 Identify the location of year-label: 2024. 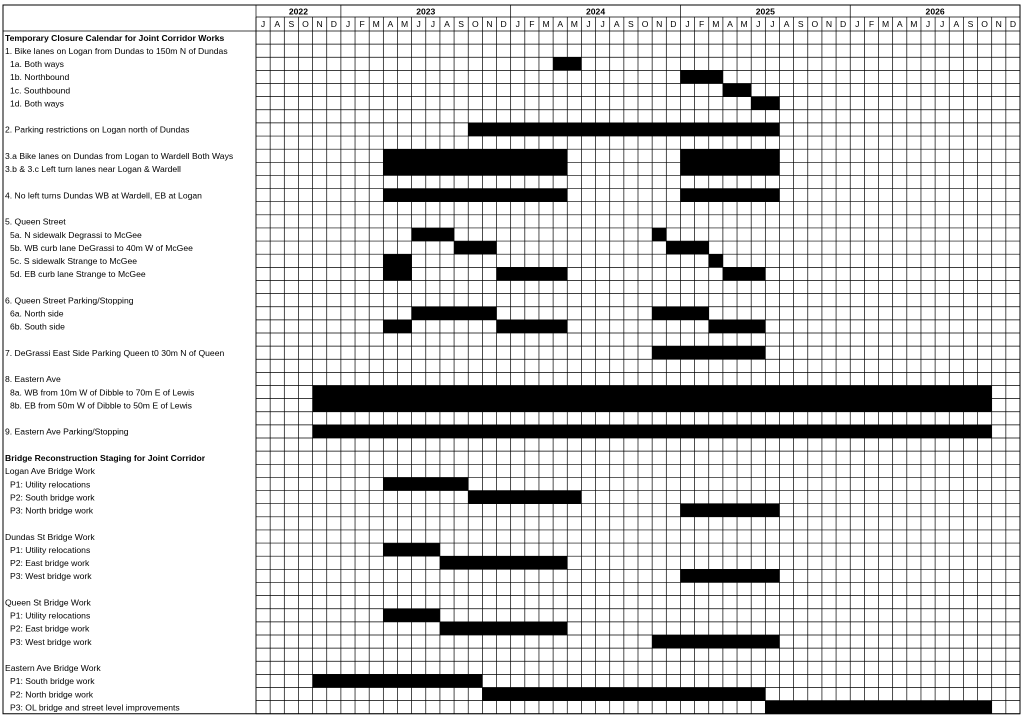
(595, 11).